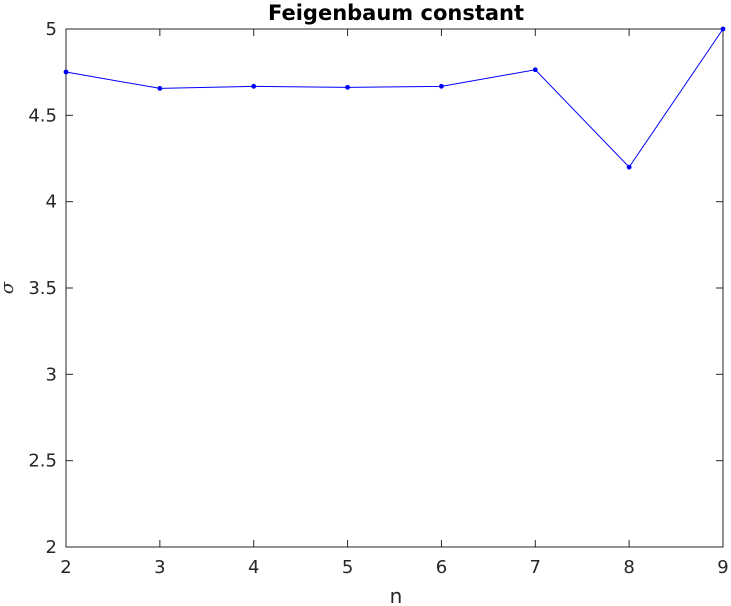 Image resolution: width=731 pixels, height=606 pixels. I want to click on x-tick-label: 7, so click(535, 567).